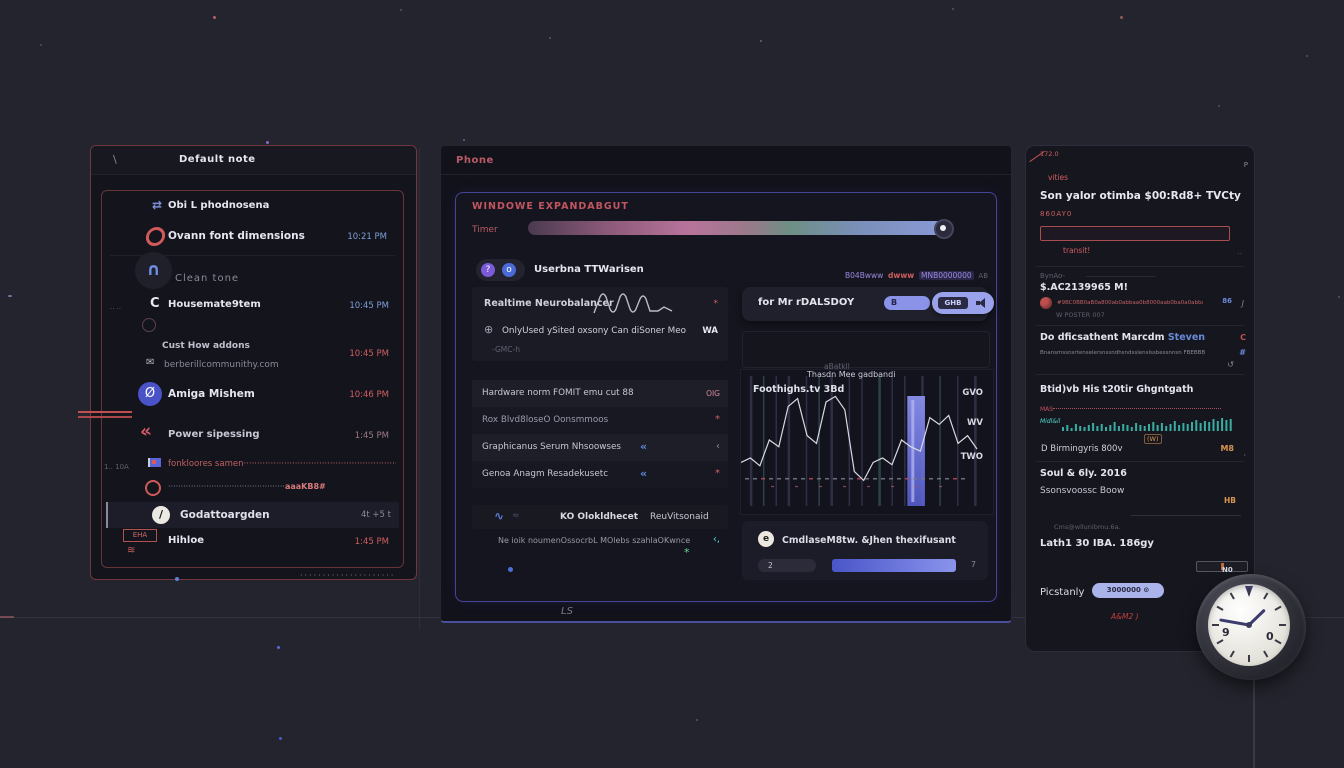 This screenshot has width=1344, height=768. I want to click on timer-slider-knob, so click(944, 229).